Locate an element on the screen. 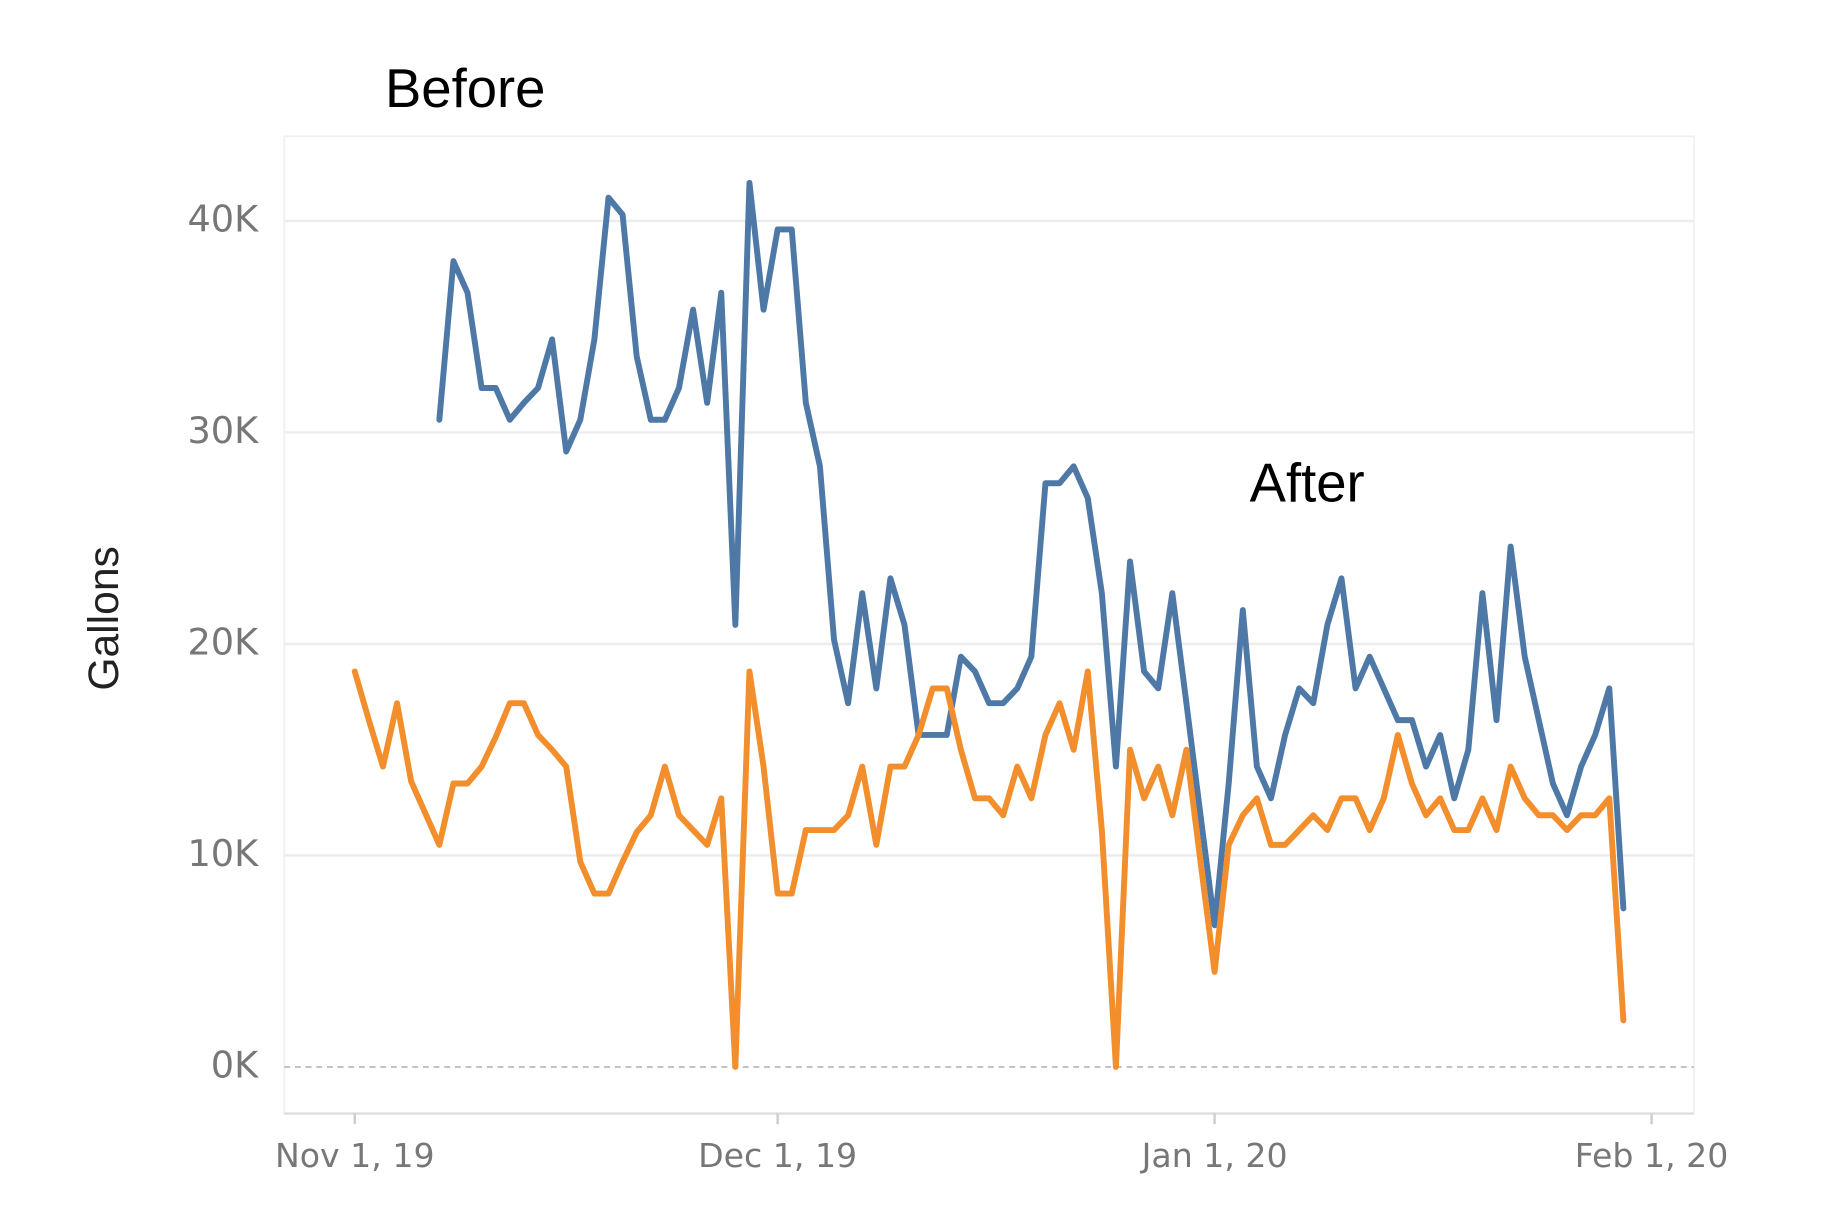 The width and height of the screenshot is (1836, 1206). x-tick-label: Dec 1, 19 is located at coordinates (777, 1155).